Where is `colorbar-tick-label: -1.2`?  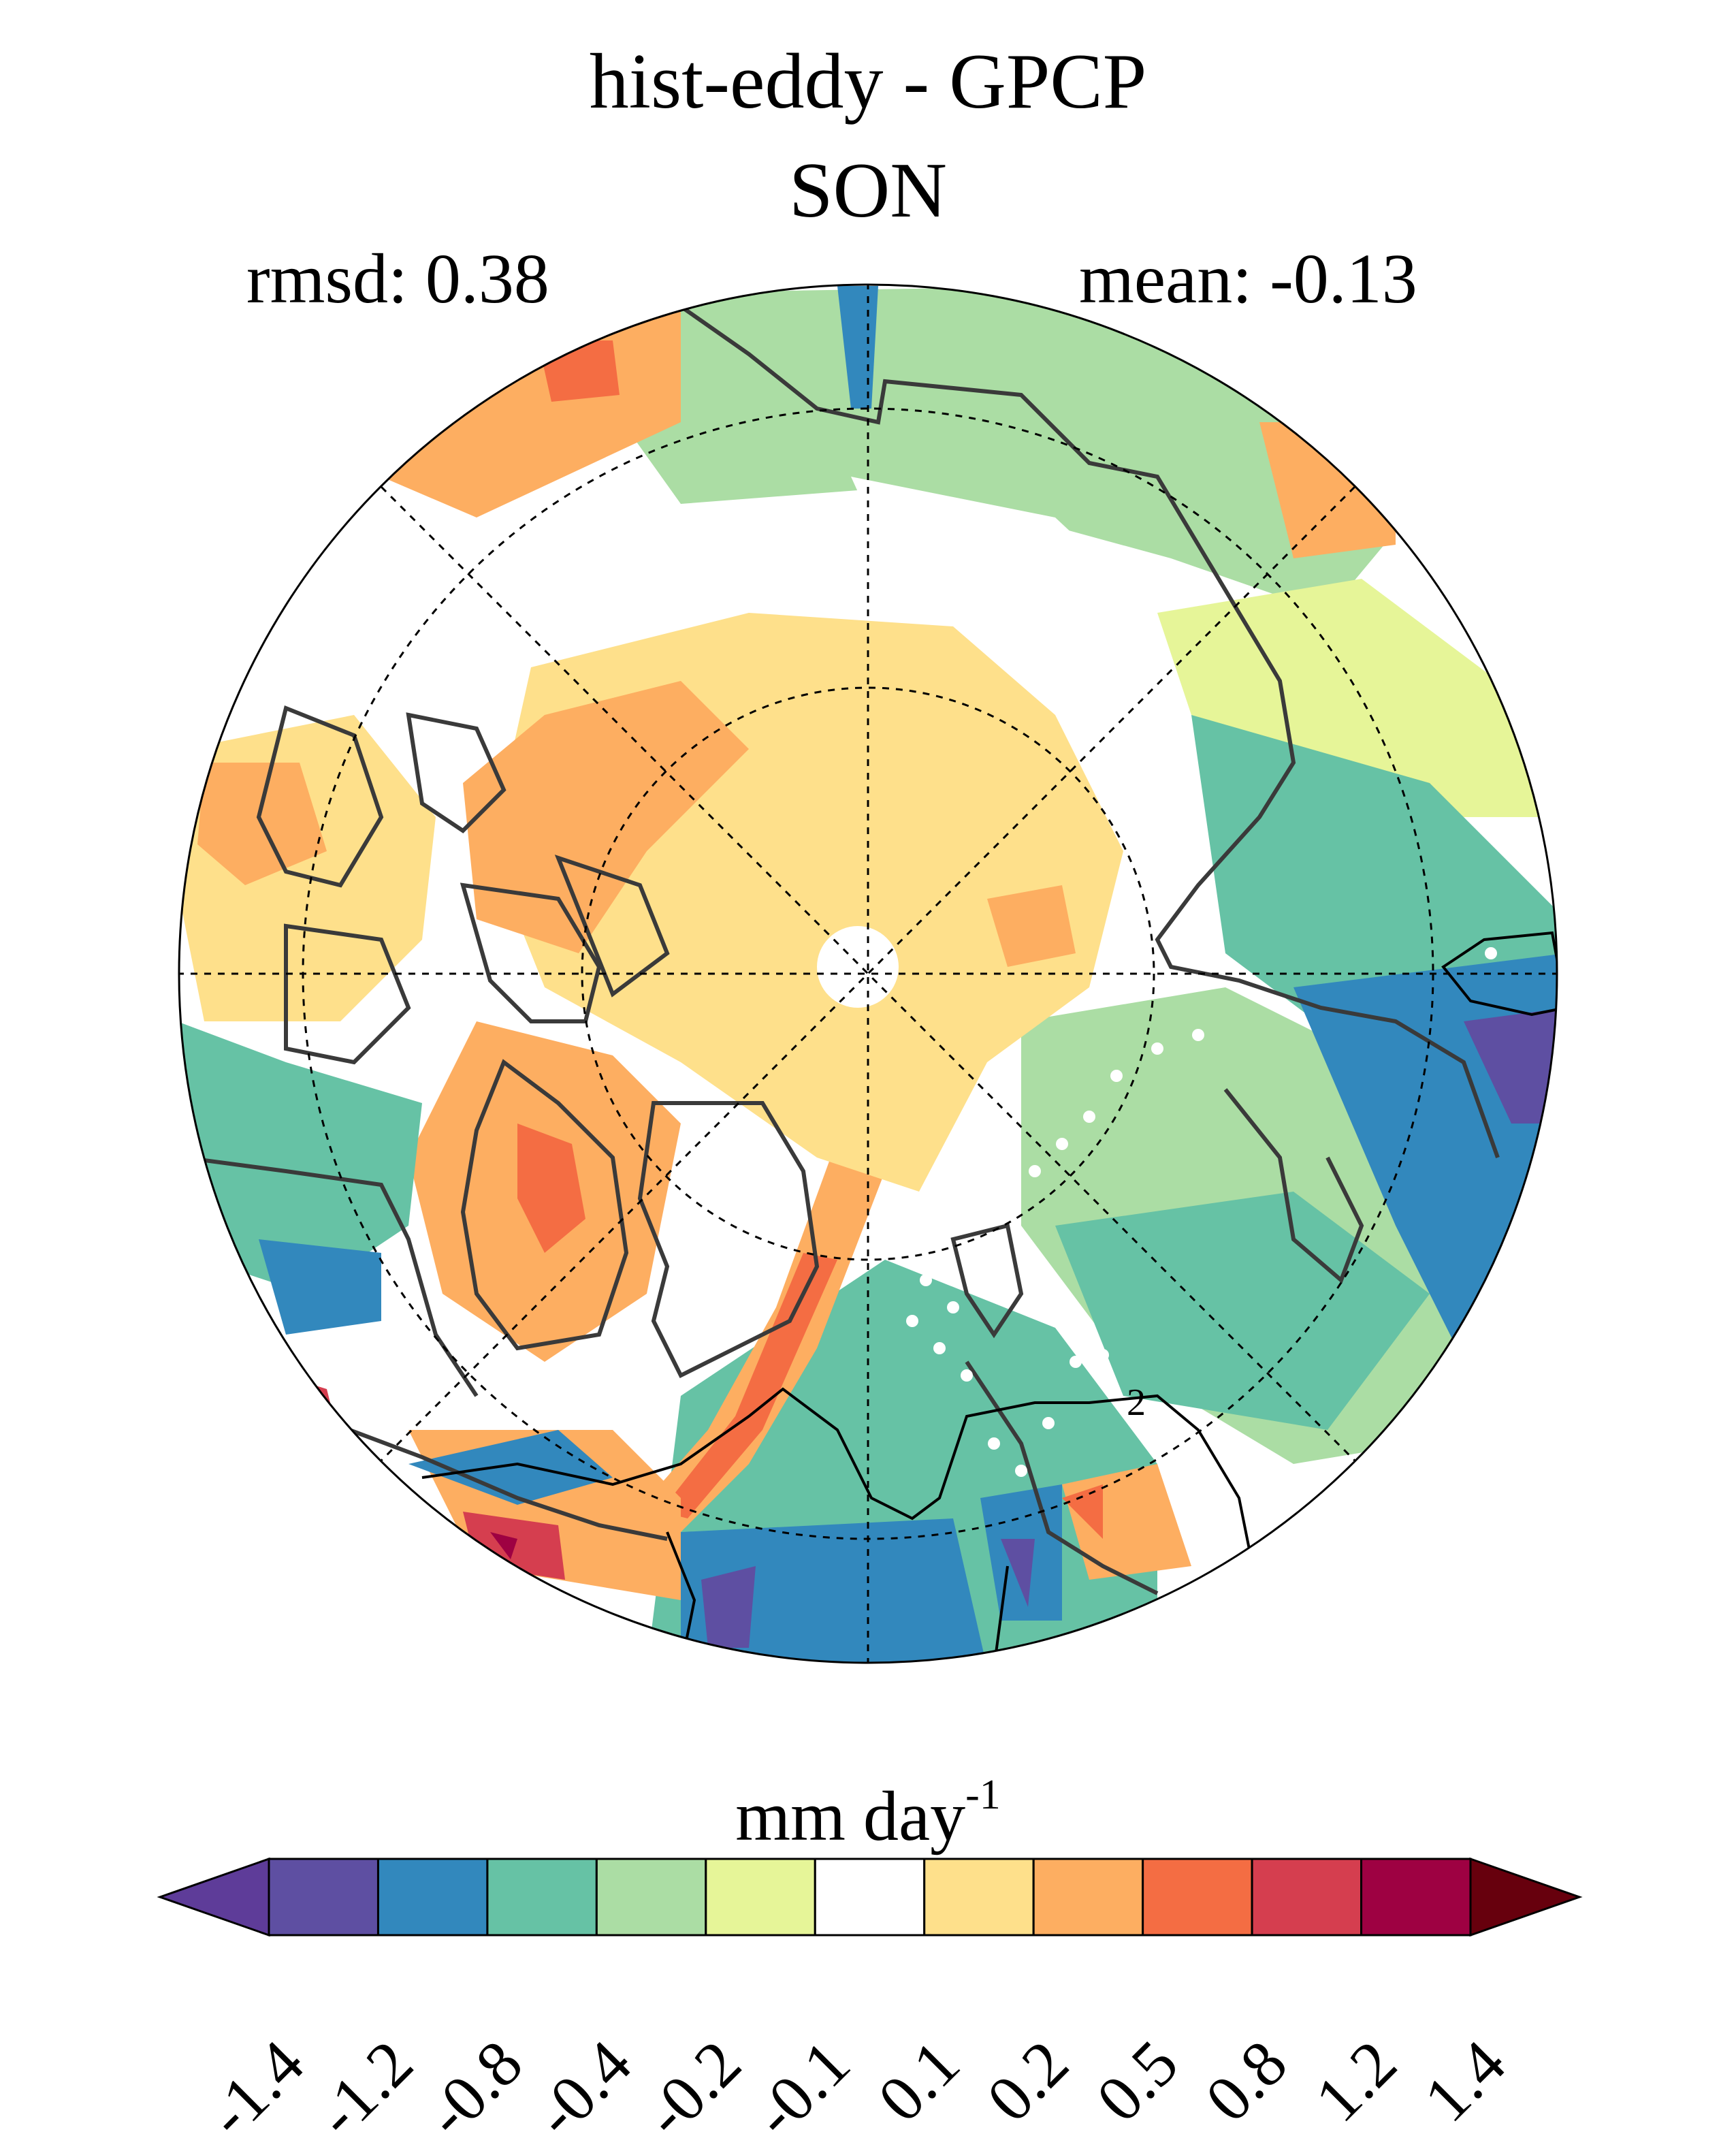 colorbar-tick-label: -1.2 is located at coordinates (364, 2088).